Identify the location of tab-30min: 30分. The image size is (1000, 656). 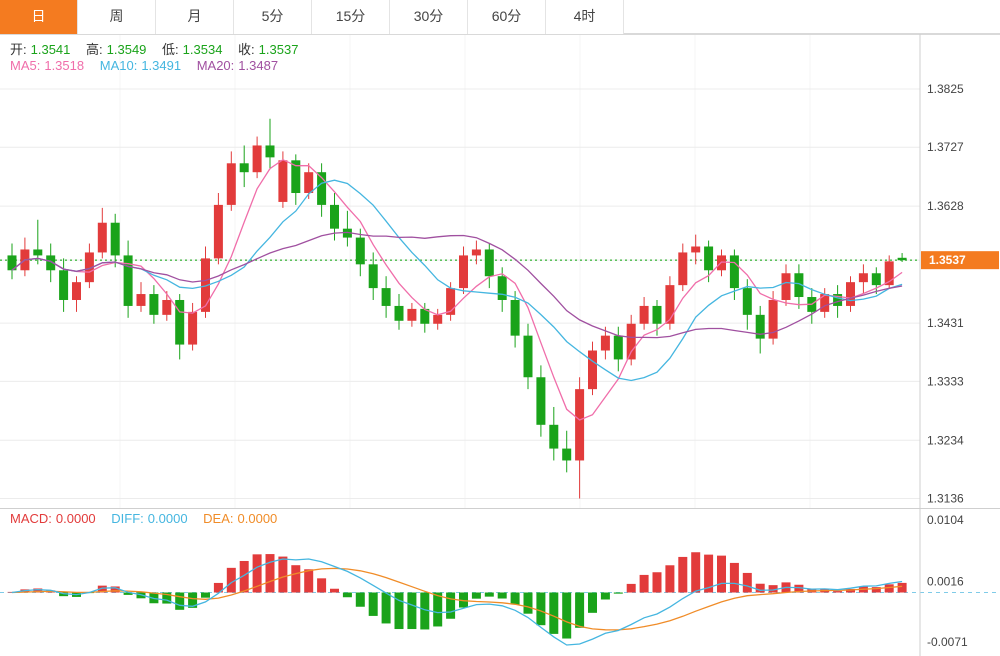
(429, 17).